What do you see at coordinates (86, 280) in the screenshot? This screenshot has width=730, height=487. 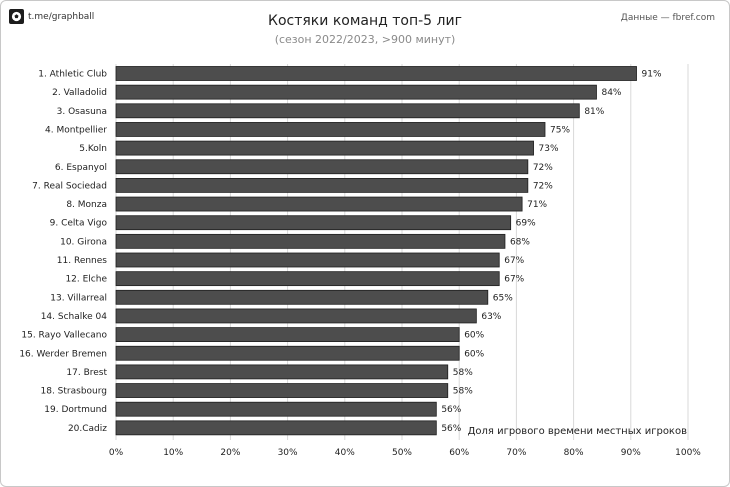 I see `category-label: 12. Elche` at bounding box center [86, 280].